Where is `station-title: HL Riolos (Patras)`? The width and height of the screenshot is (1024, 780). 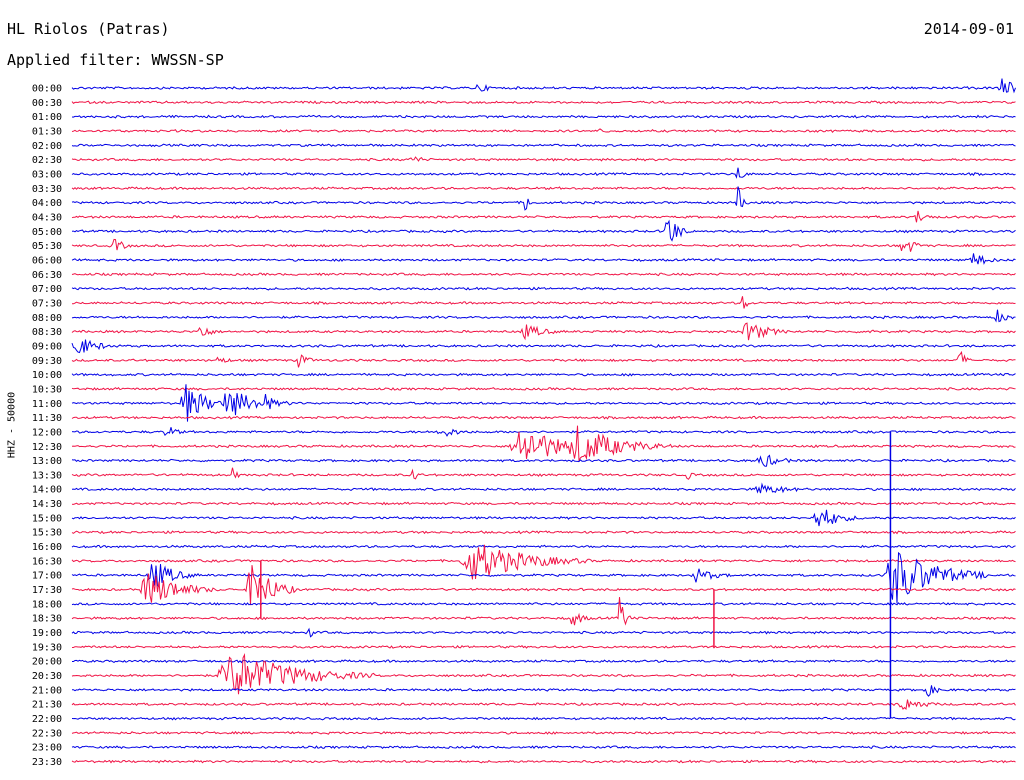 station-title: HL Riolos (Patras) is located at coordinates (88, 29).